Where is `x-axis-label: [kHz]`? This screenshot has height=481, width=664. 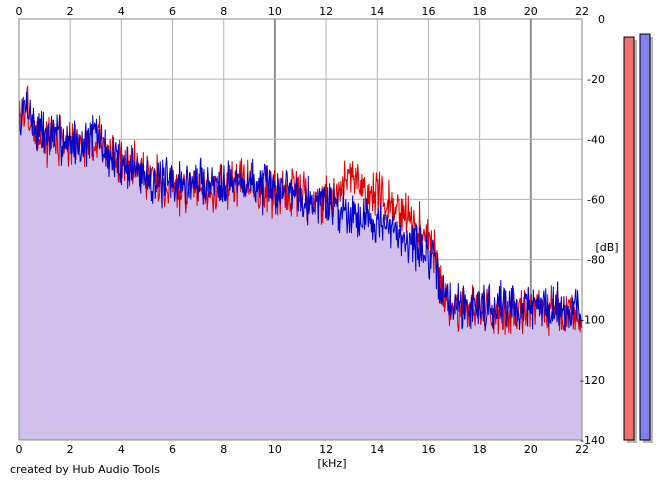
x-axis-label: [kHz] is located at coordinates (332, 463).